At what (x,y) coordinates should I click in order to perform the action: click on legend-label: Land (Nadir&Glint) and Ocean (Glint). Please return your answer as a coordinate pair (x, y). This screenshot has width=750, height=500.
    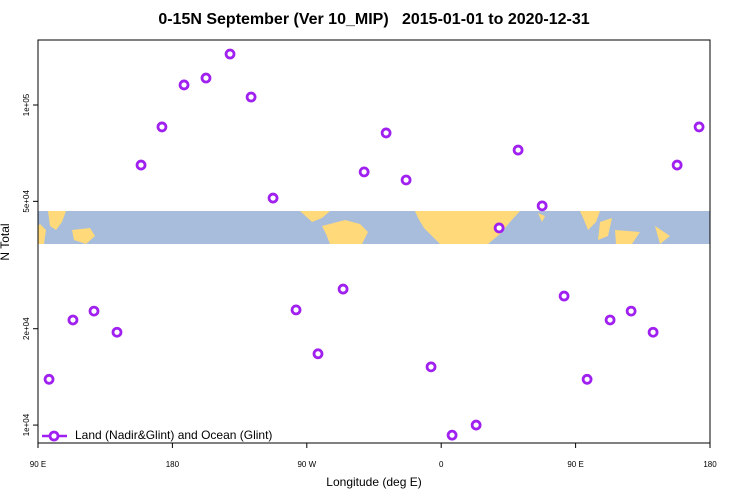
    Looking at the image, I should click on (173, 435).